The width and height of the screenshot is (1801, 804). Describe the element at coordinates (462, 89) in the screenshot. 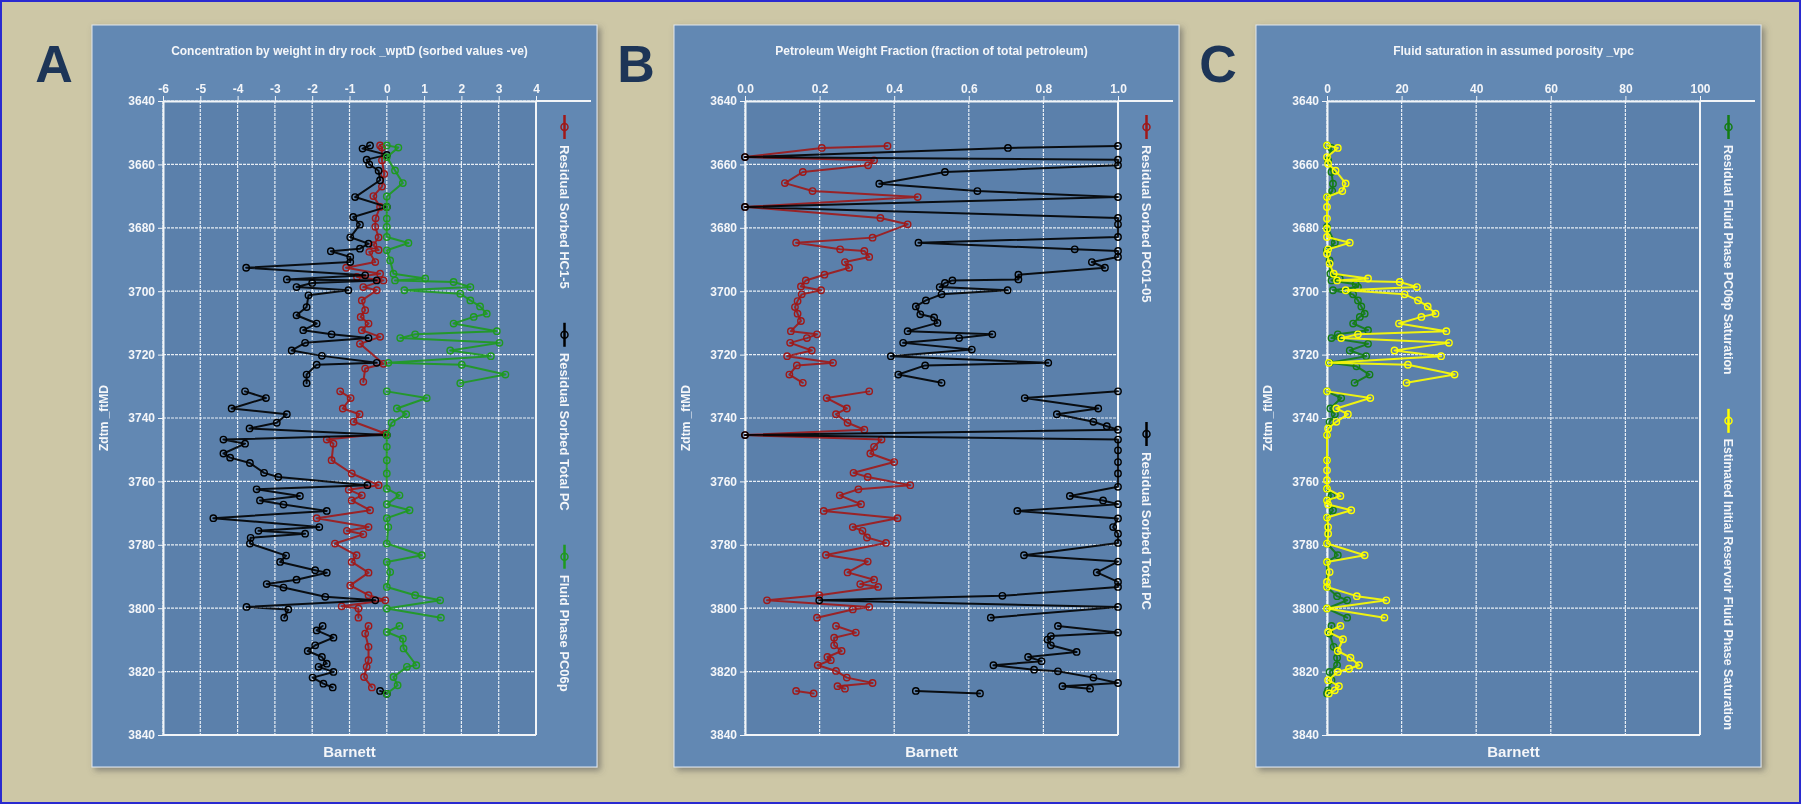

I see `x-tick-label: 2` at that location.